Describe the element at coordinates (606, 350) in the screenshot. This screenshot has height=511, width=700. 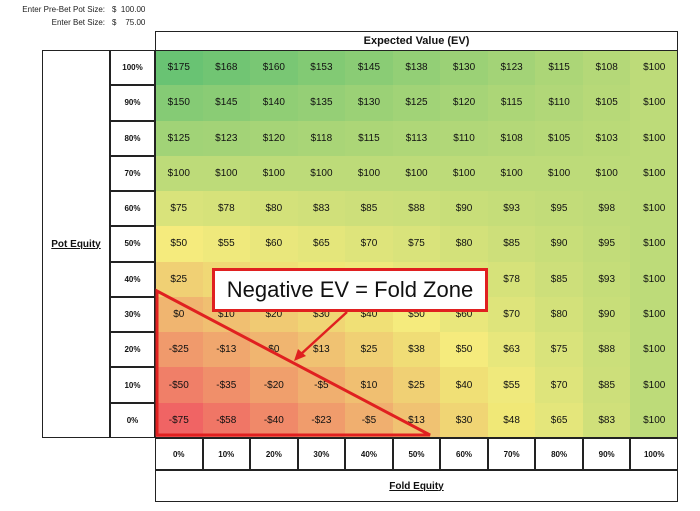
I see `cell: $88` at that location.